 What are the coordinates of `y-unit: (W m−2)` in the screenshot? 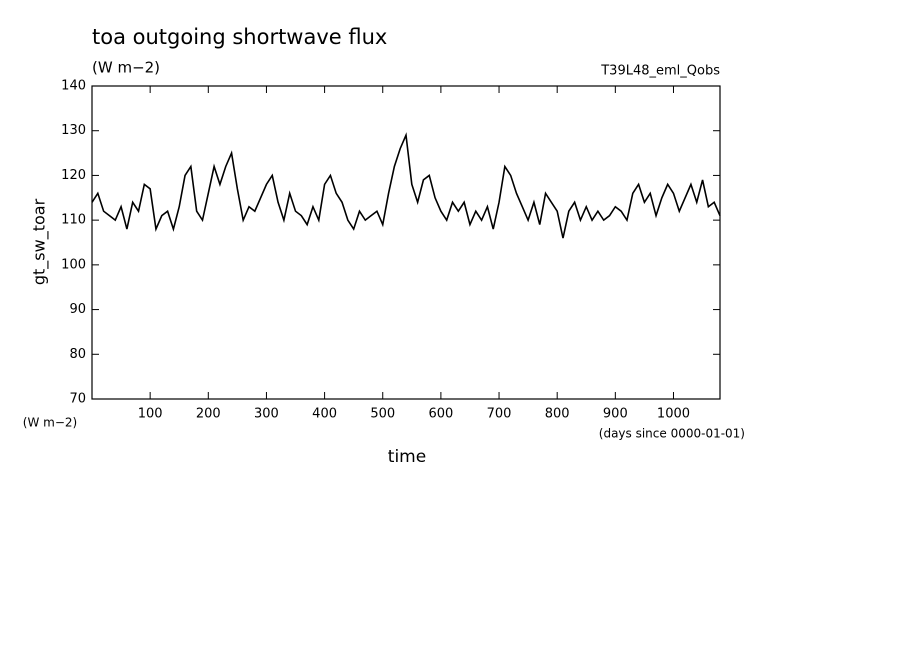 It's located at (50, 423).